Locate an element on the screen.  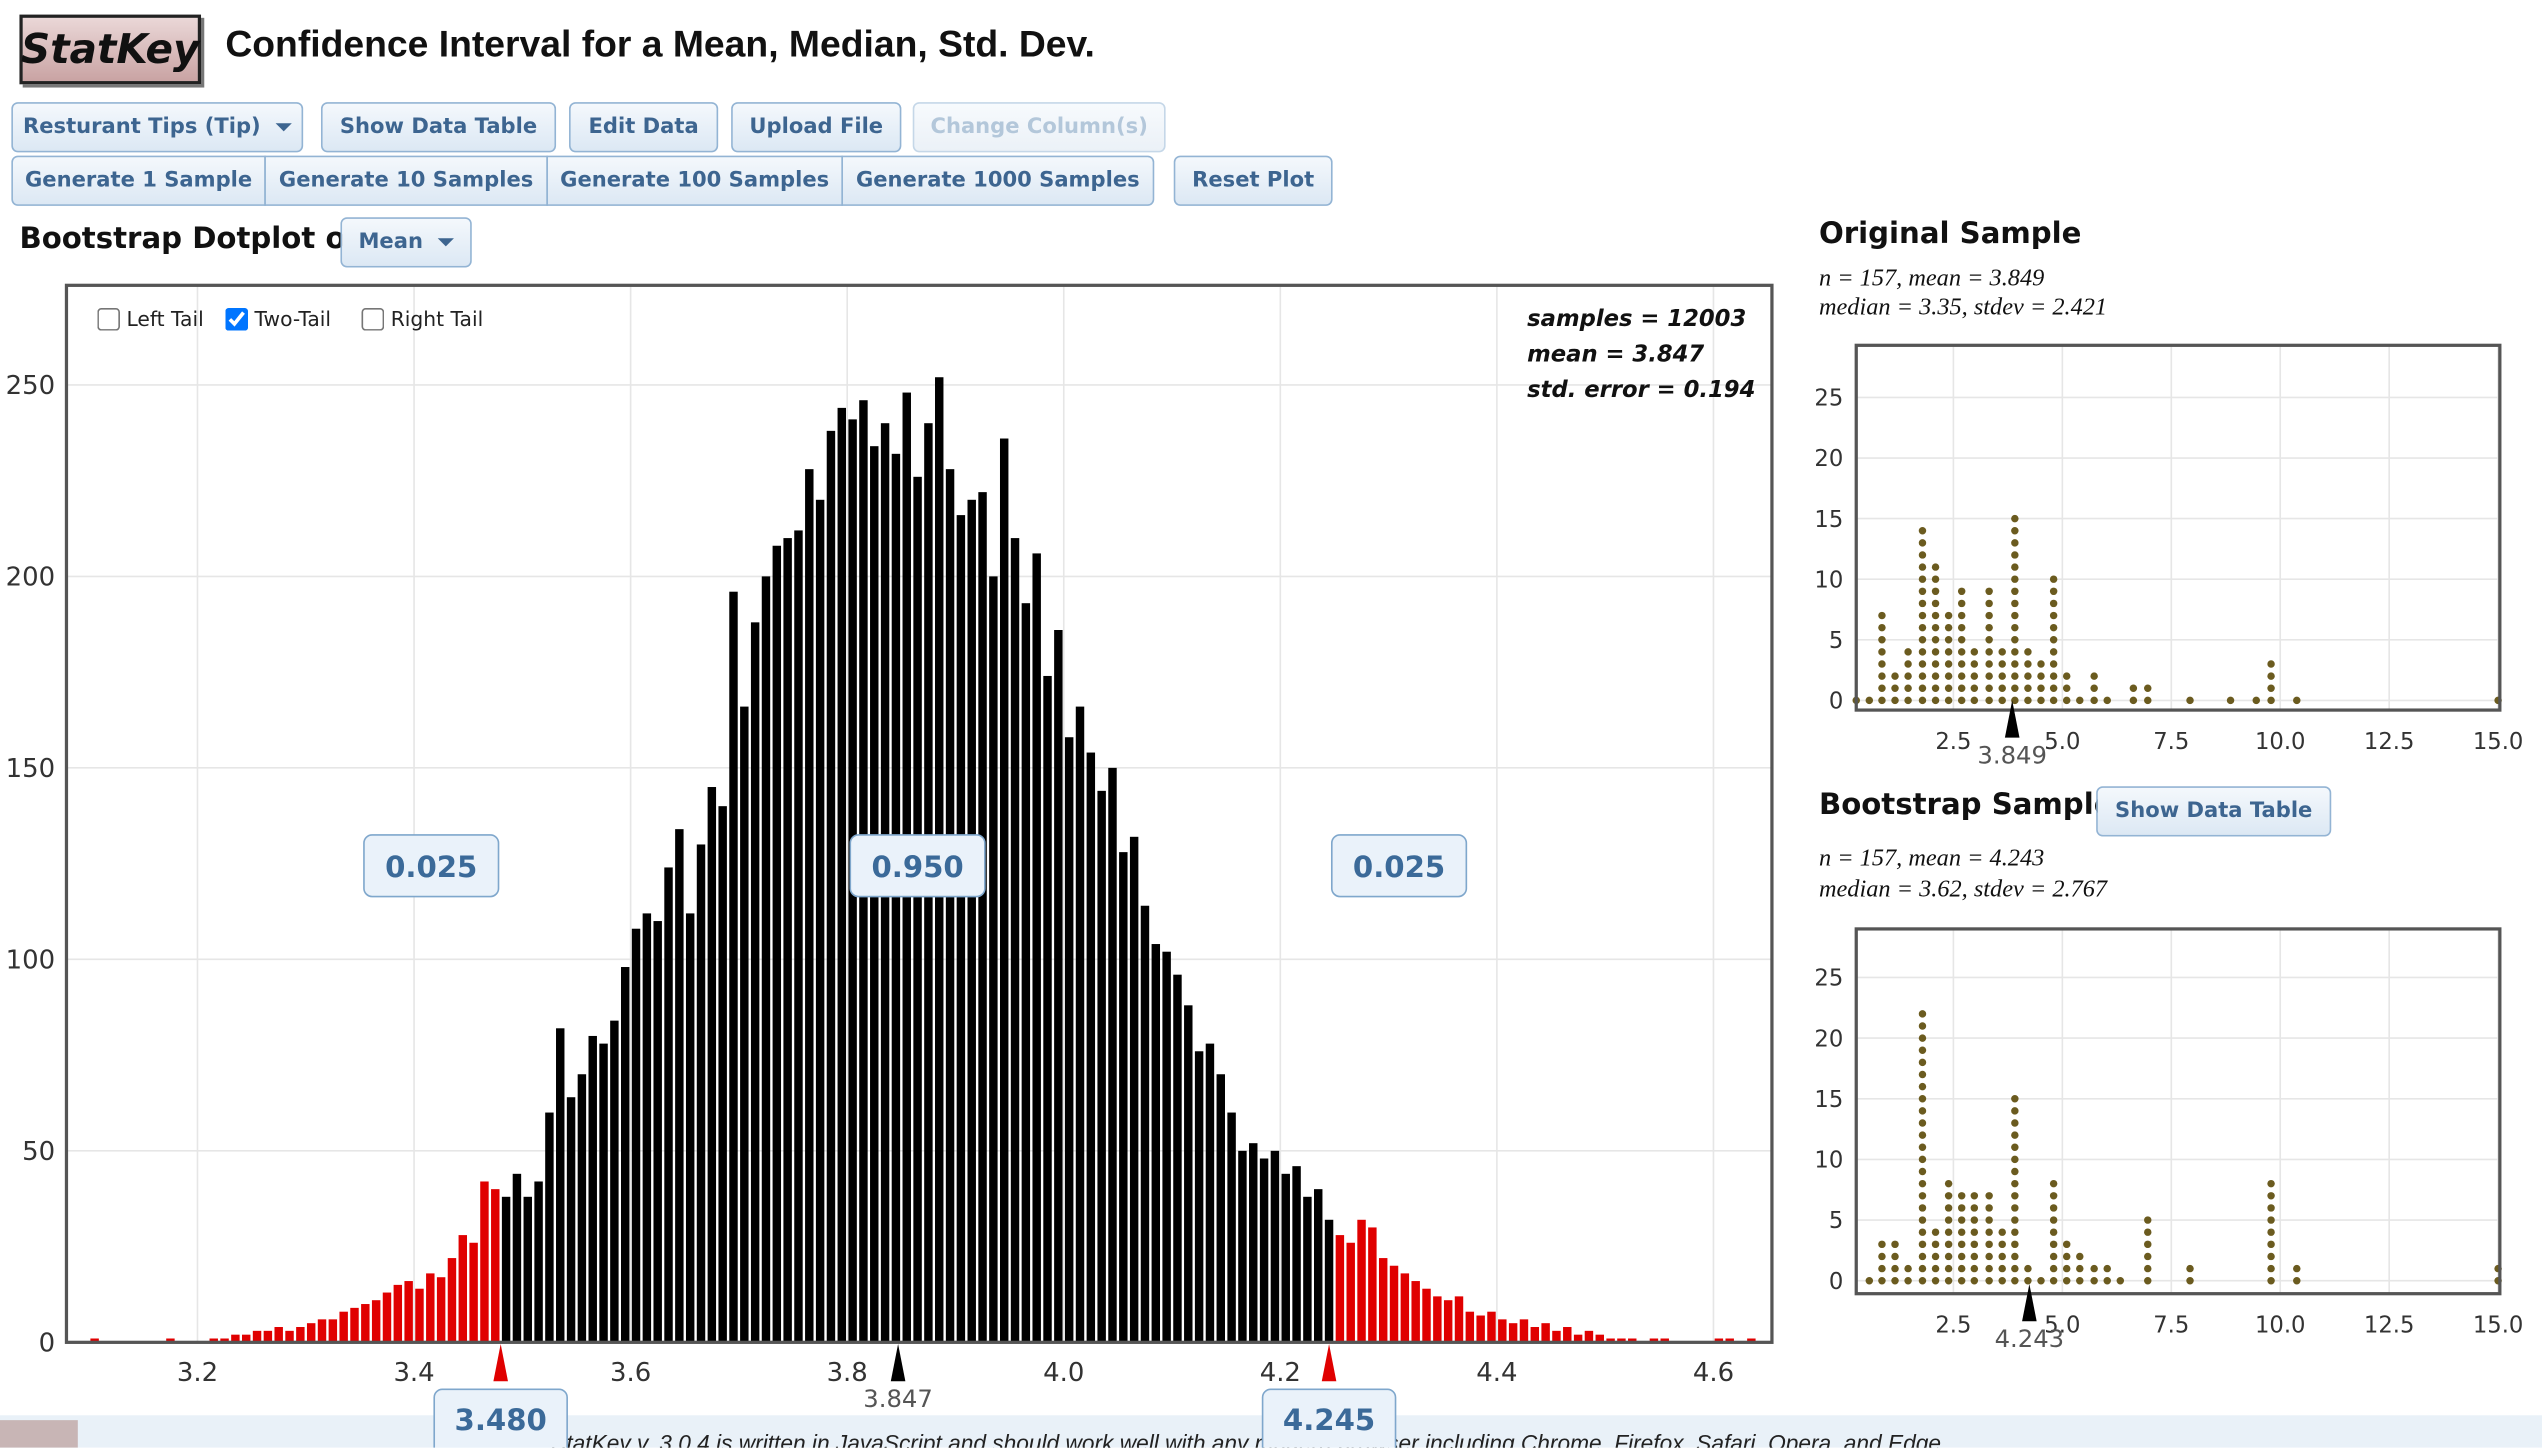
sample-stats: n = 157, mean = 4.243 is located at coordinates (1931, 859).